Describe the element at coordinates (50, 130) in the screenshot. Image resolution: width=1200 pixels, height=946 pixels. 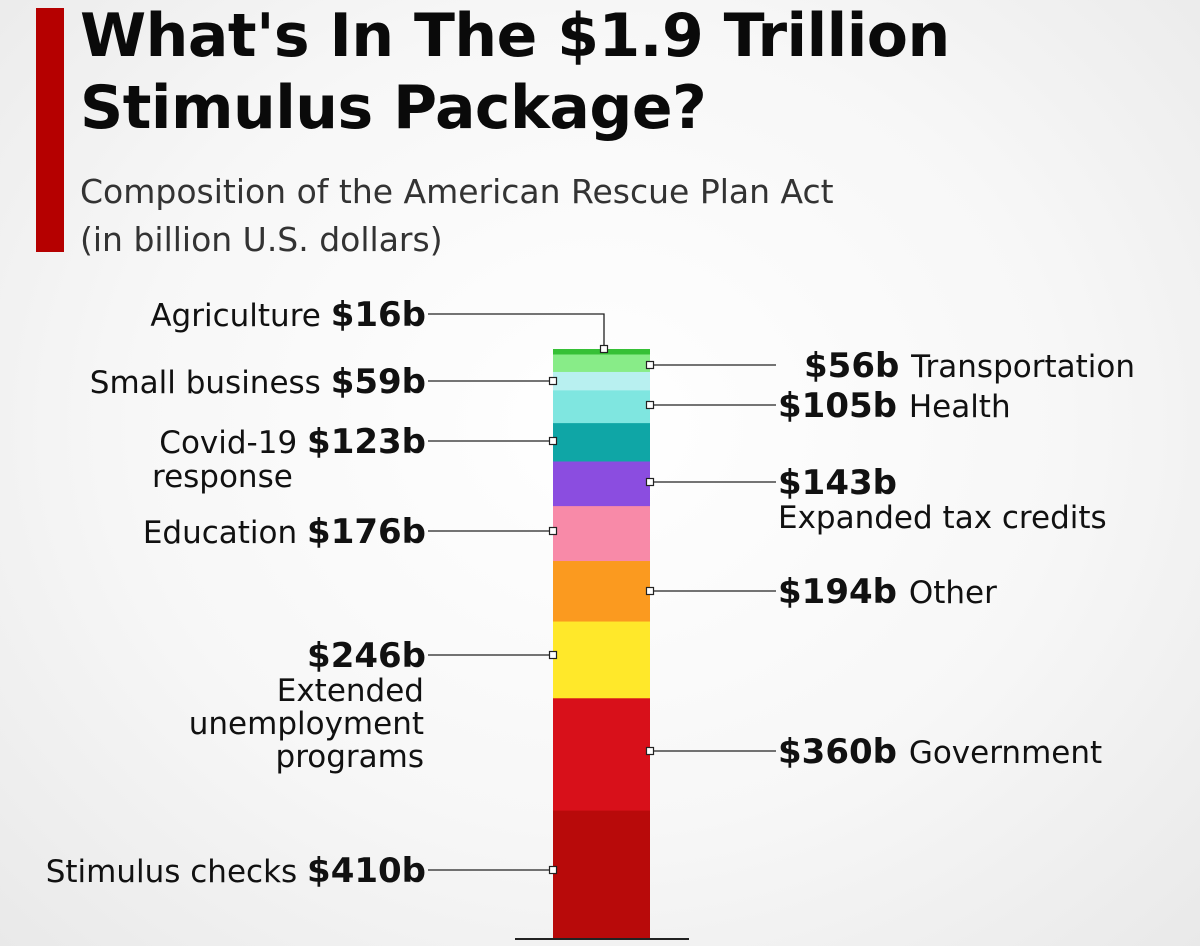
I see `accent-bar` at that location.